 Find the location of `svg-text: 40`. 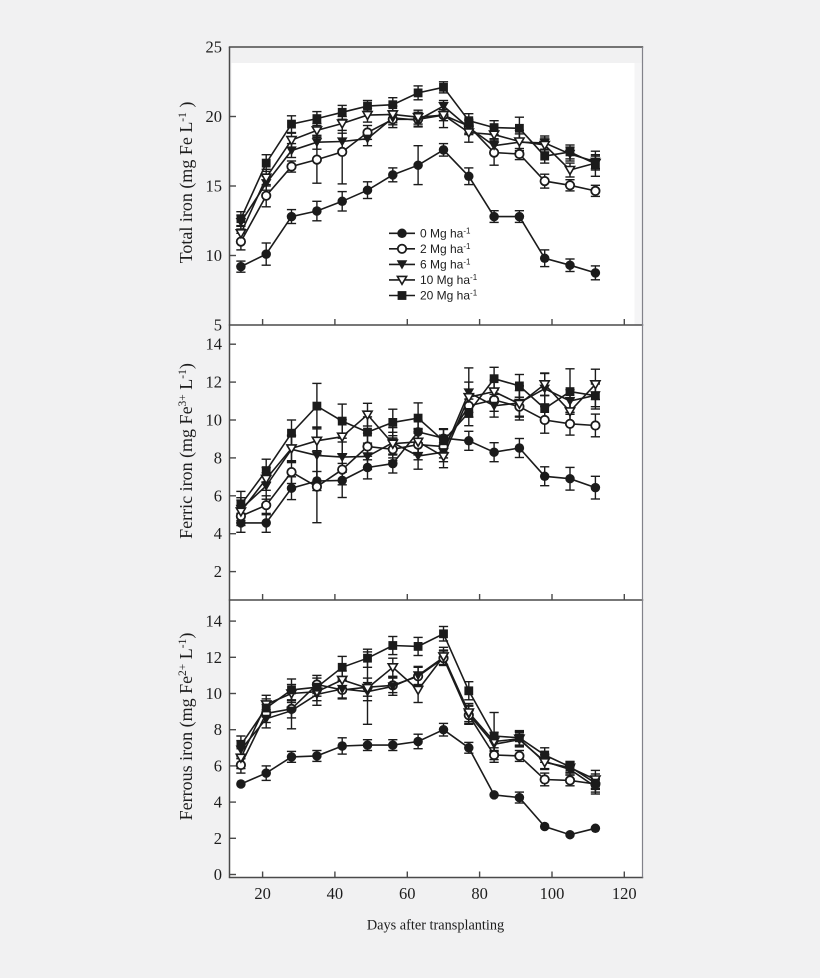

svg-text: 40 is located at coordinates (335, 893).